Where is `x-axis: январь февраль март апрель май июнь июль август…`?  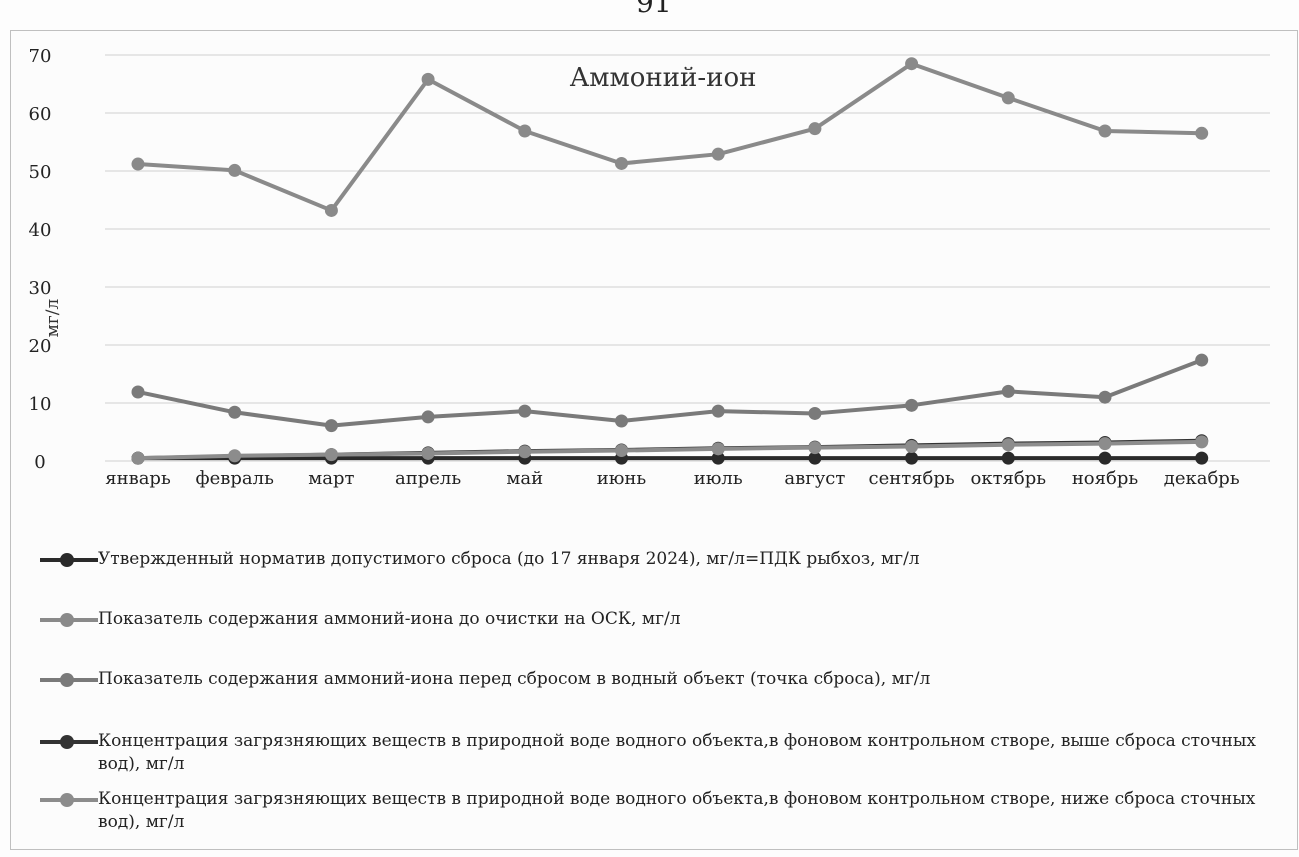
x-axis: январь февраль март апрель май июнь июль август… is located at coordinates (672, 478).